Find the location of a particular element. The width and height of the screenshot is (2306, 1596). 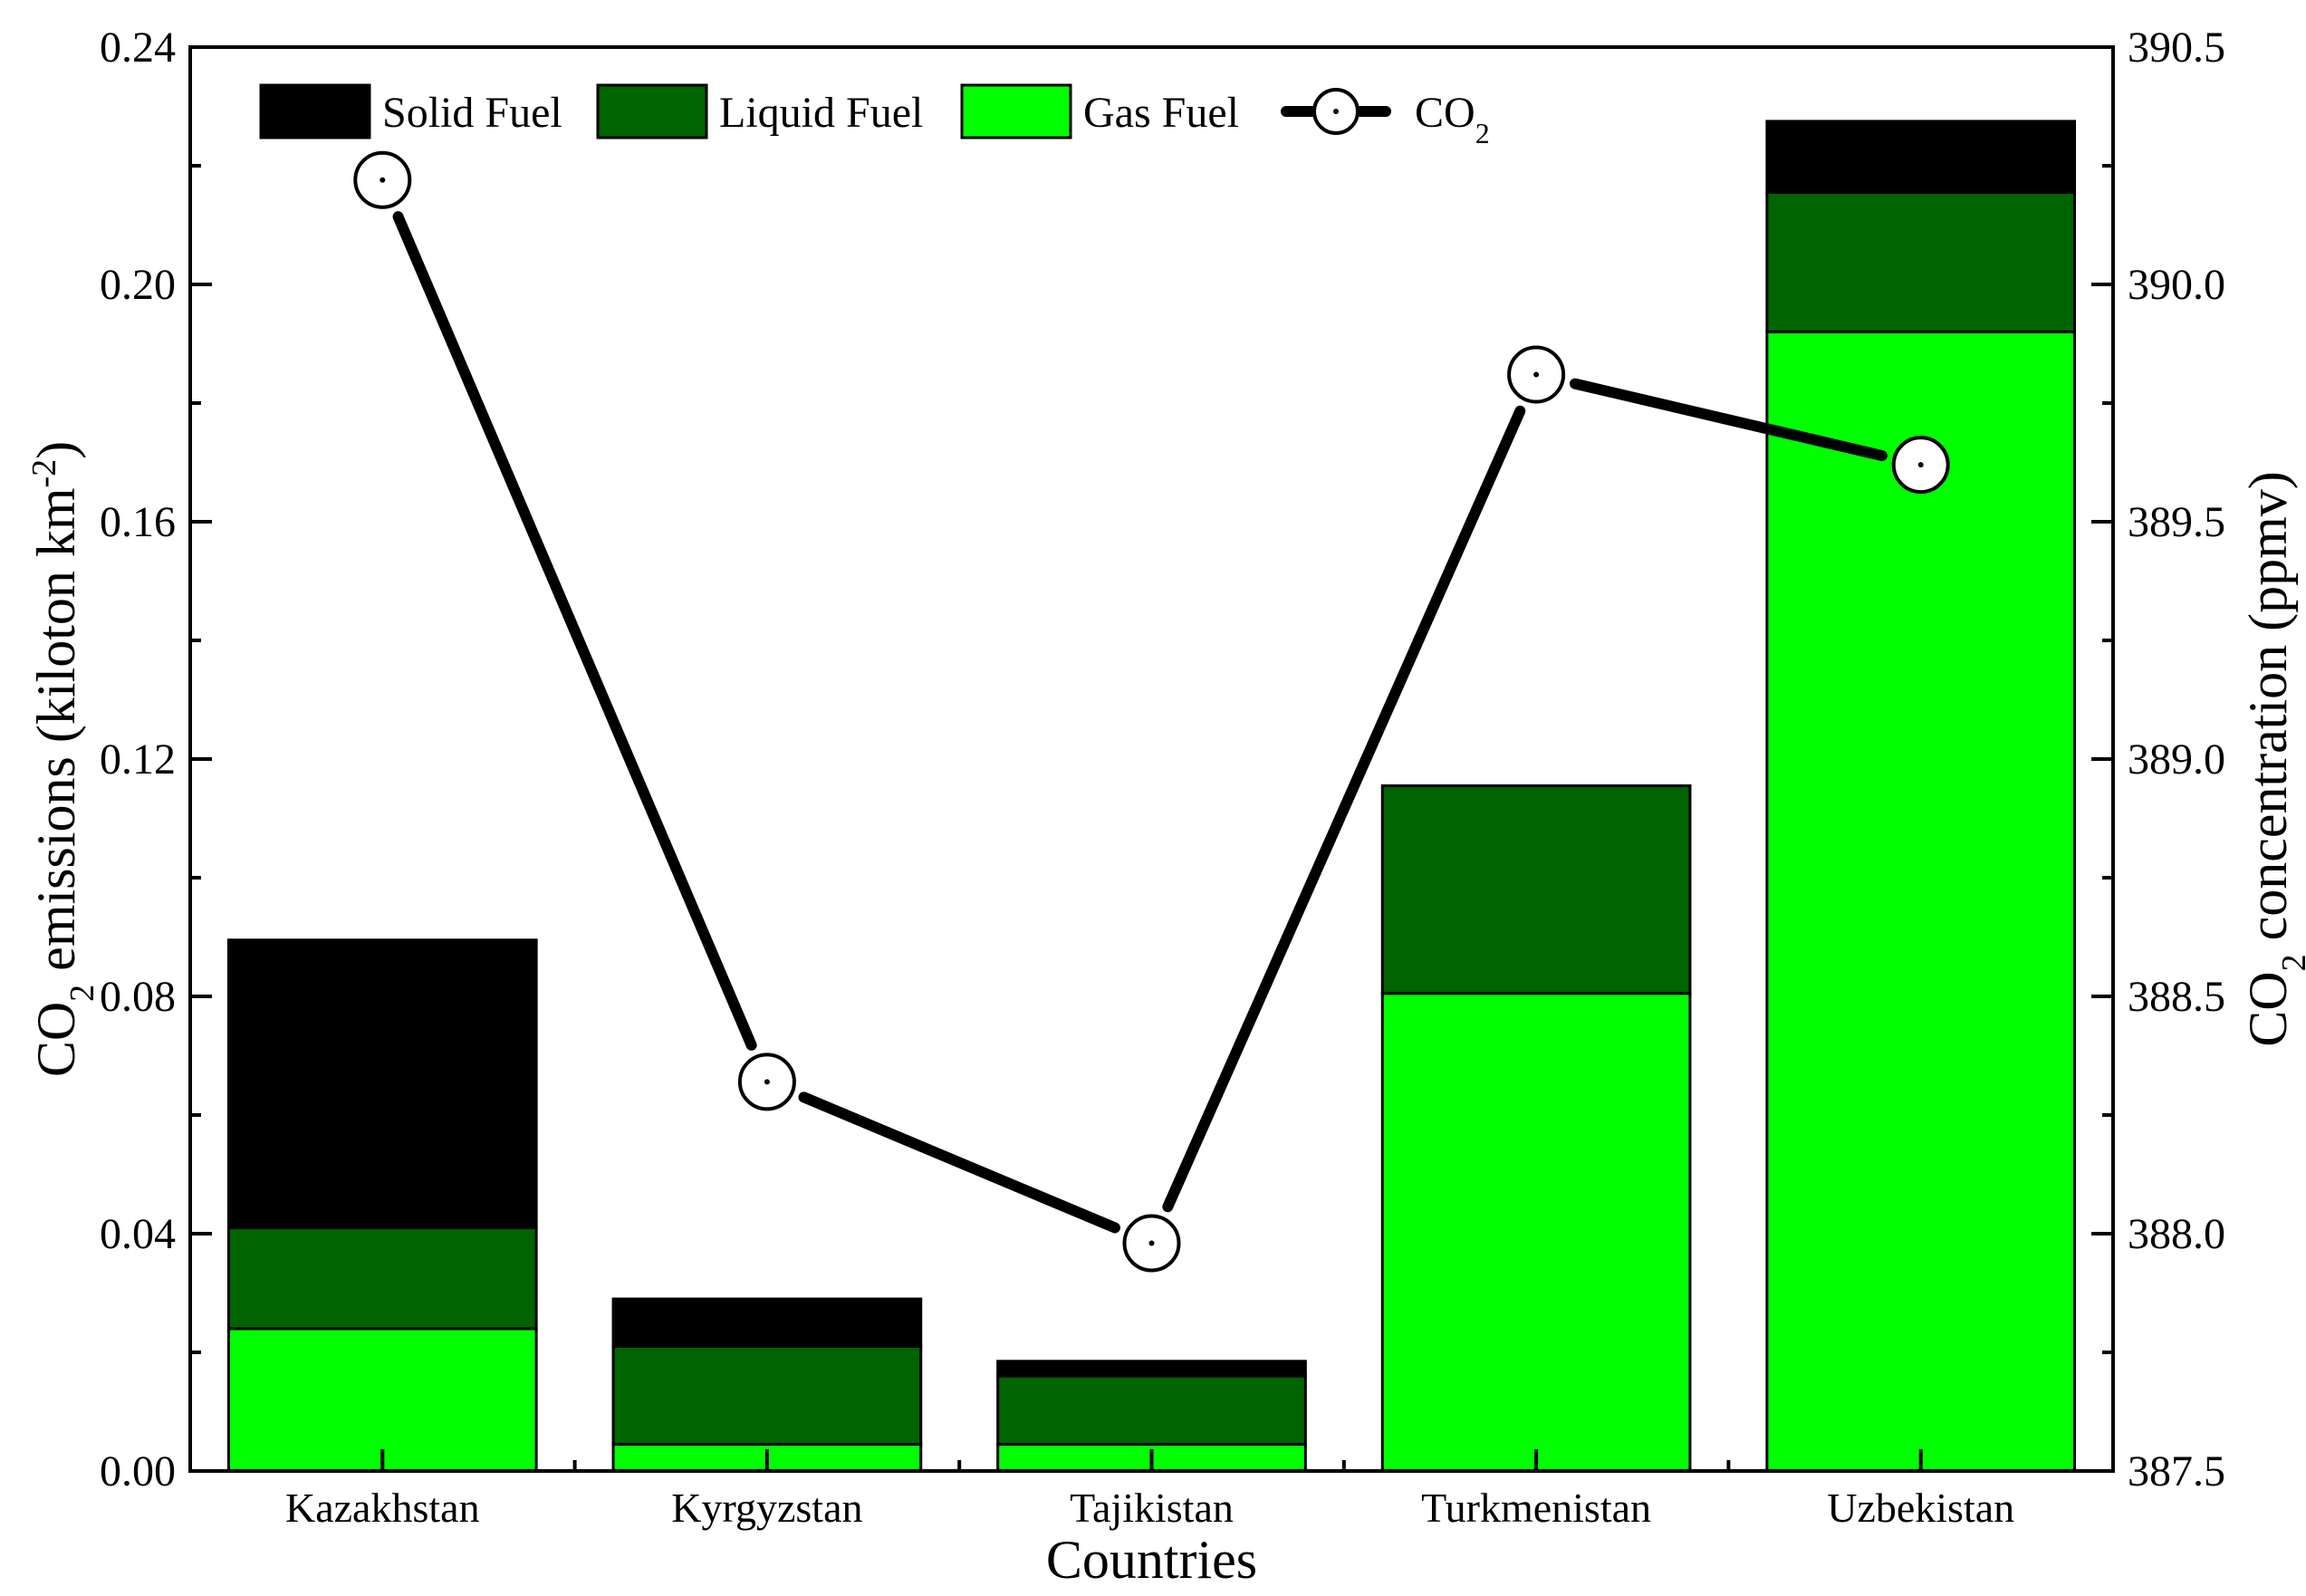

legend-label-co2: CO2 is located at coordinates (1452, 119).